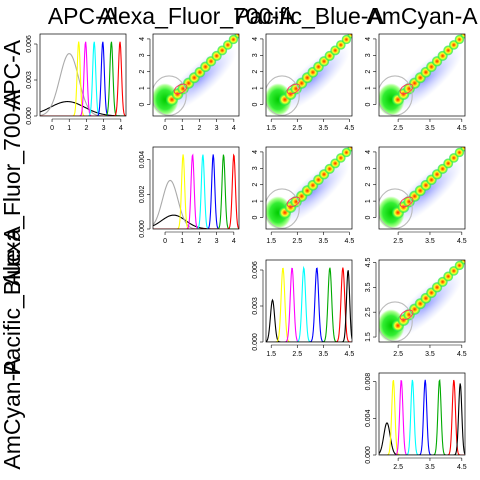 The width and height of the screenshot is (480, 480). I want to click on density-x-axis-3: 2.5 3.5 4.5, so click(430, 464).